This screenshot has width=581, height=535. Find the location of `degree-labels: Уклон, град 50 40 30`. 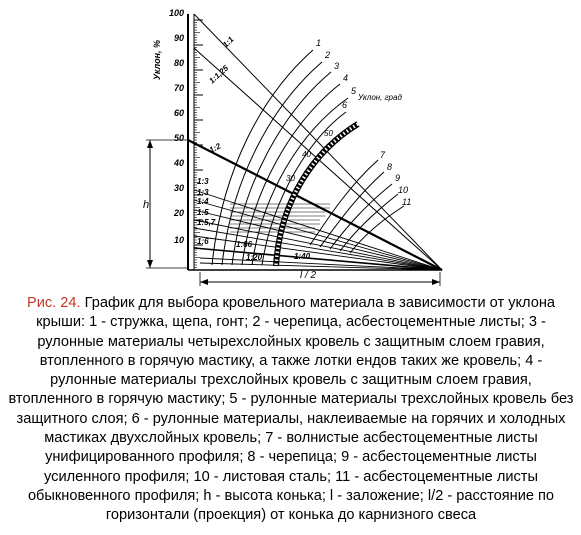

degree-labels: Уклон, град 50 40 30 is located at coordinates (344, 138).